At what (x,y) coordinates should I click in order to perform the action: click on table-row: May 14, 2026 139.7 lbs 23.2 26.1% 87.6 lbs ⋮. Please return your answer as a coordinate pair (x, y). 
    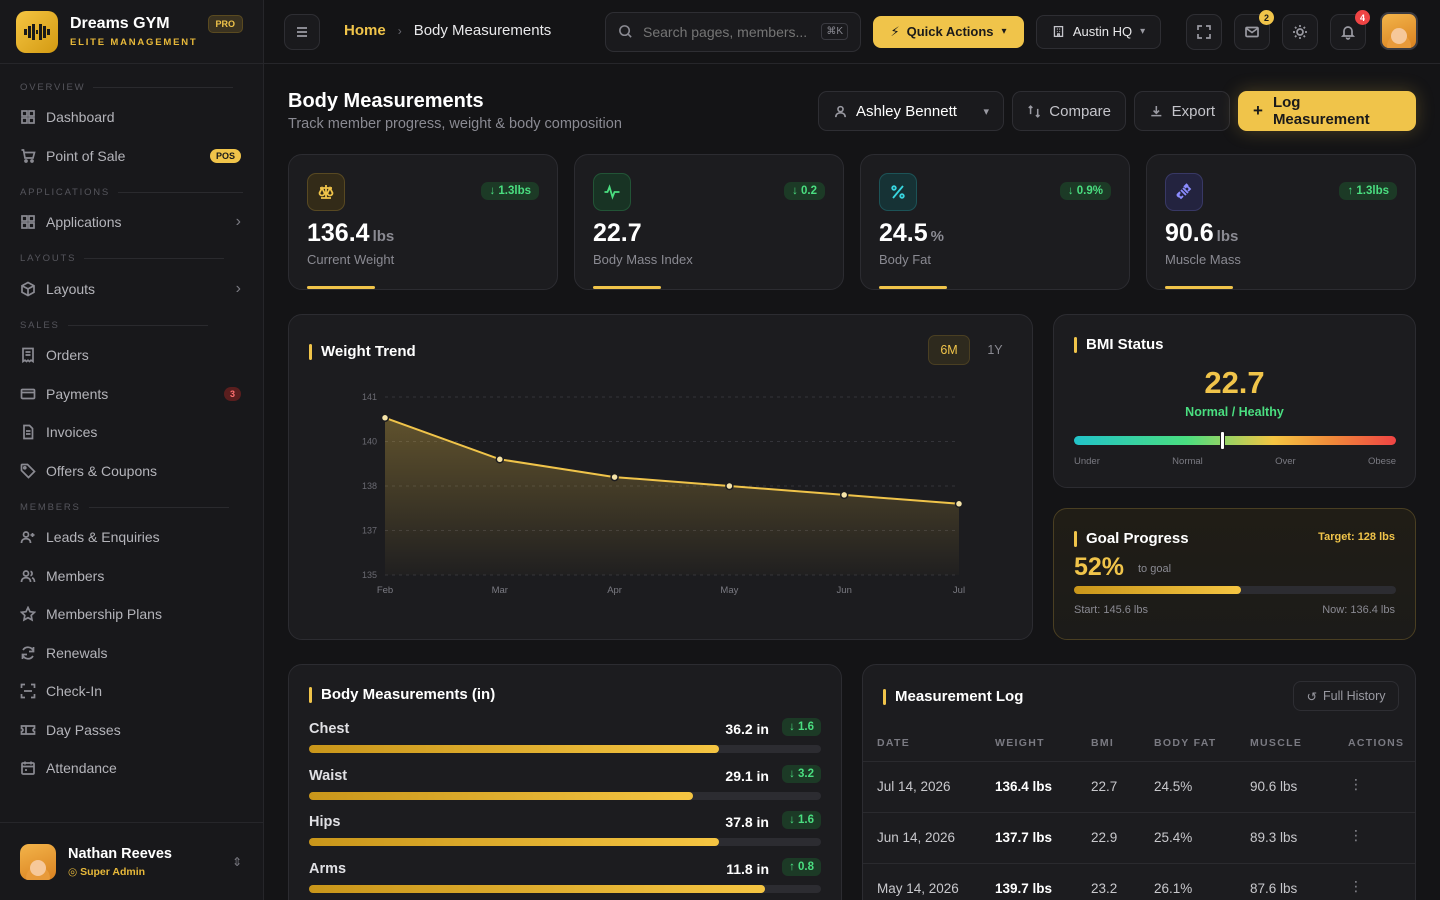
    Looking at the image, I should click on (1139, 881).